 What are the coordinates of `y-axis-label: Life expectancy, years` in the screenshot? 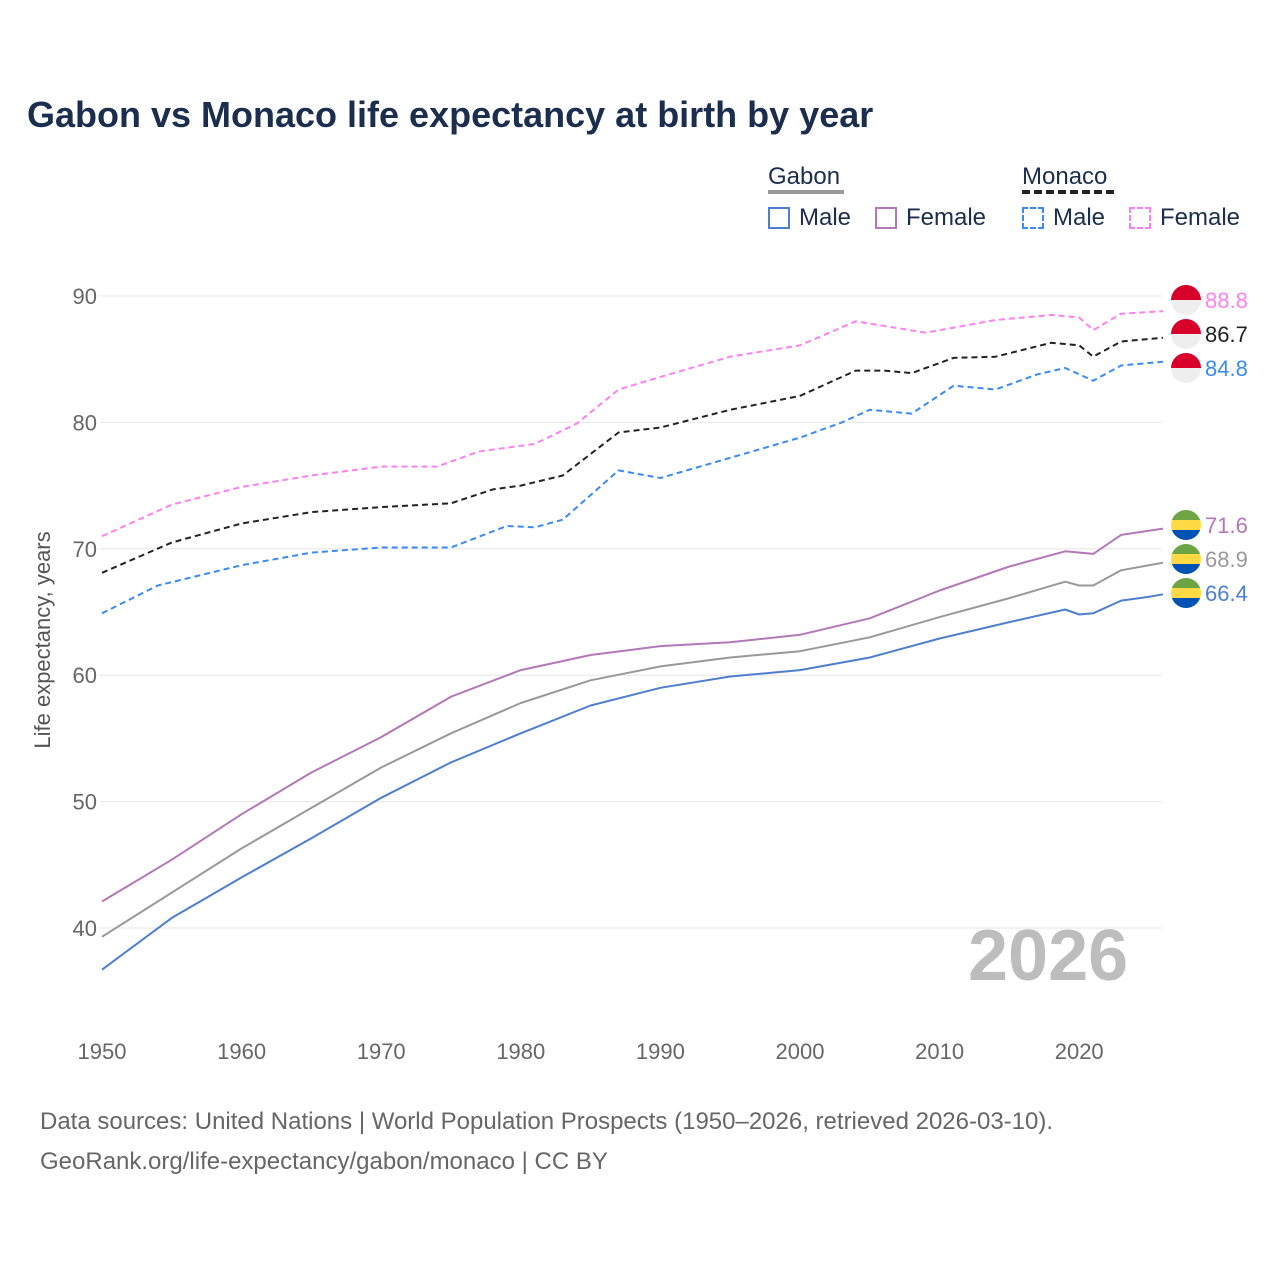 It's located at (42, 639).